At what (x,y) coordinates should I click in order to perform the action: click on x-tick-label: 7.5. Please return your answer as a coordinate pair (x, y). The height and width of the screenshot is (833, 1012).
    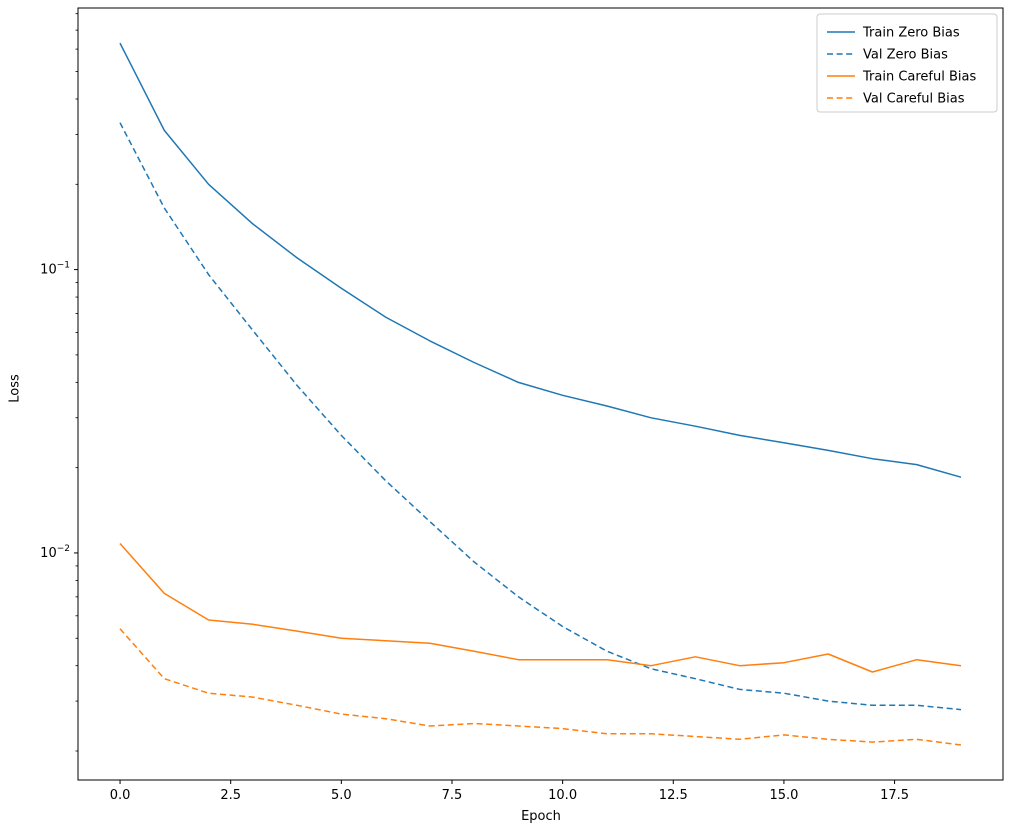
    Looking at the image, I should click on (452, 795).